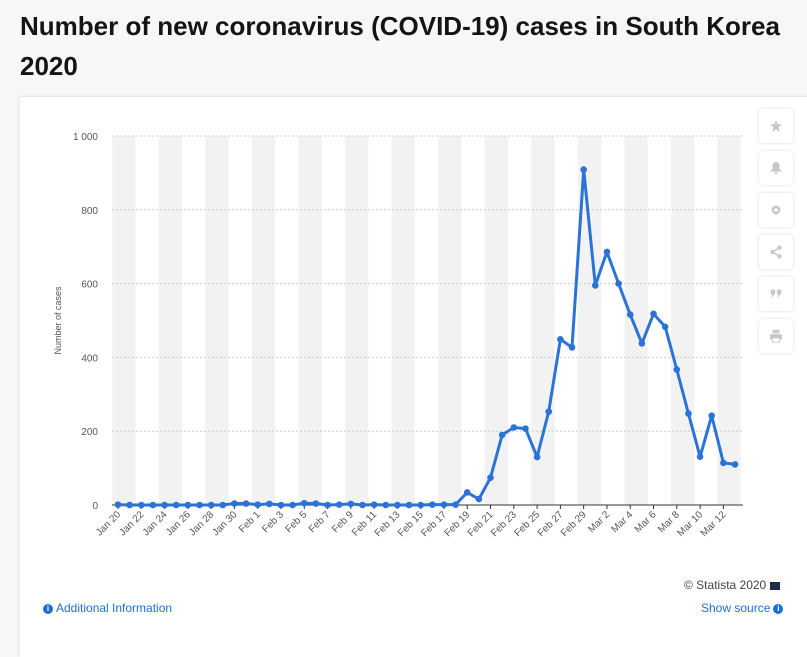 The height and width of the screenshot is (657, 807). I want to click on y-tick-label: 1 000, so click(85, 137).